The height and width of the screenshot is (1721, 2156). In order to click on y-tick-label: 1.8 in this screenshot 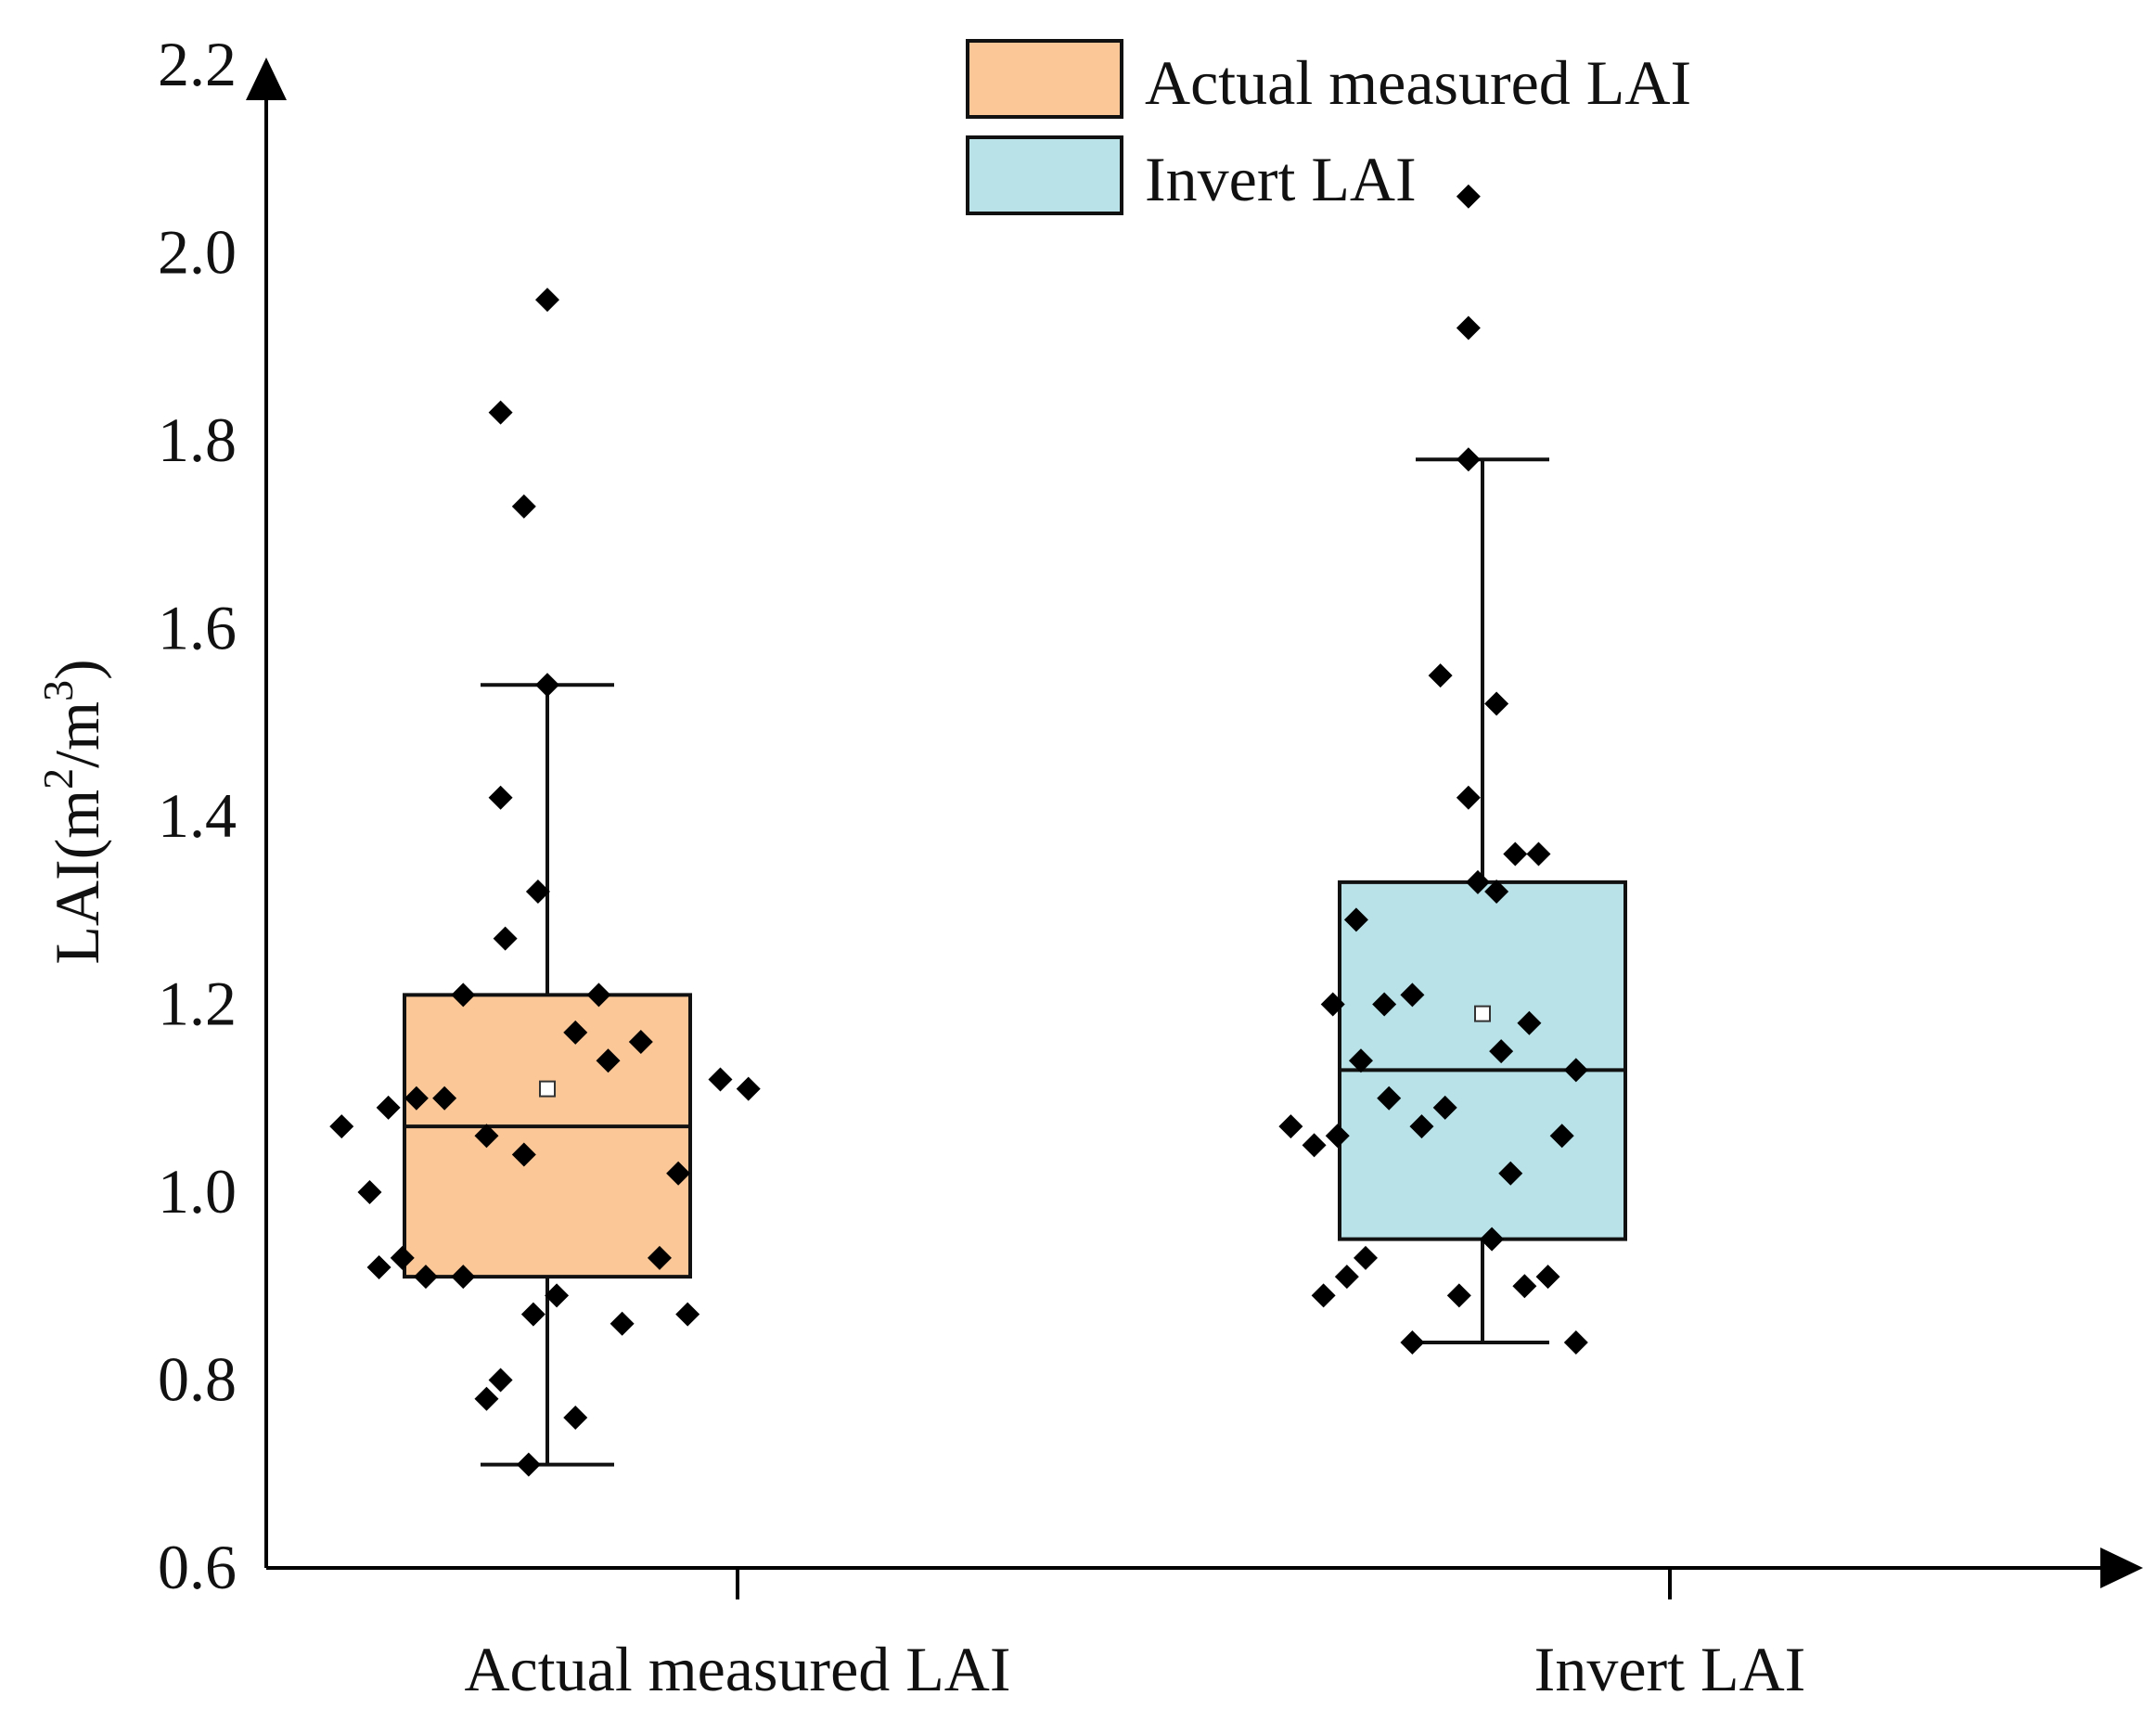, I will do `click(197, 440)`.